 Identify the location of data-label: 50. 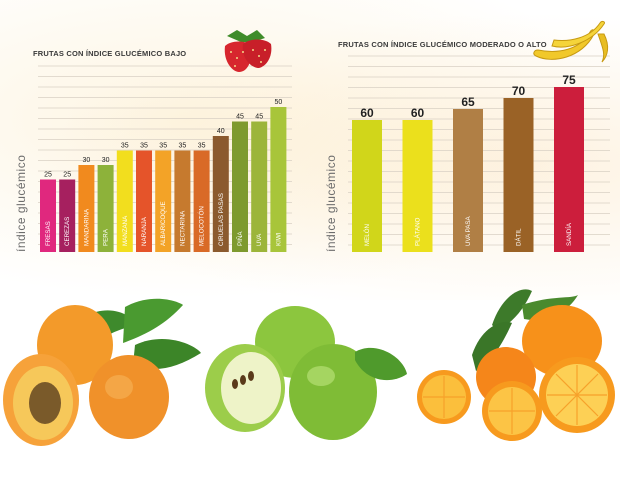
(279, 102).